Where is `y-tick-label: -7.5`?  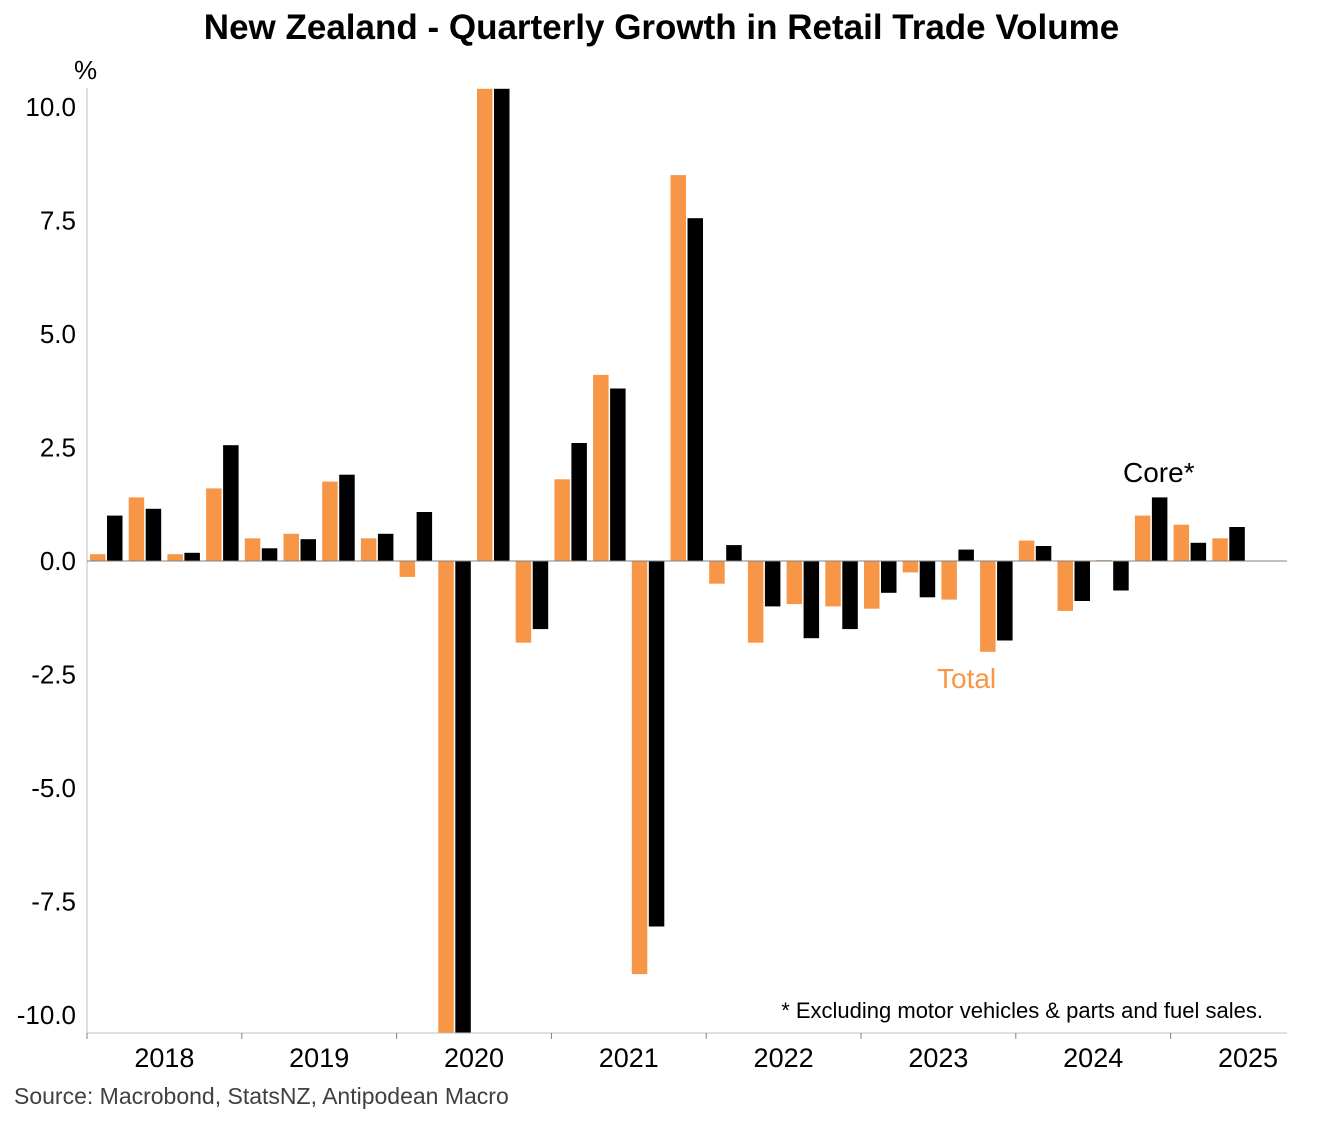 y-tick-label: -7.5 is located at coordinates (53, 902).